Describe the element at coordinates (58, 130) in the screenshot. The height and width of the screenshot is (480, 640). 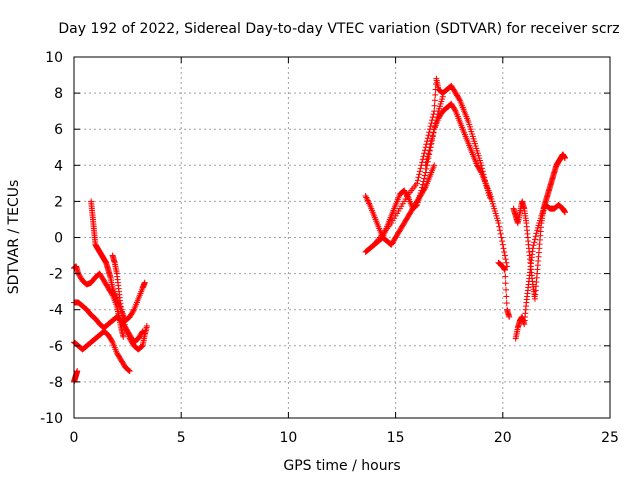
I see `y-tick-label: 6` at that location.